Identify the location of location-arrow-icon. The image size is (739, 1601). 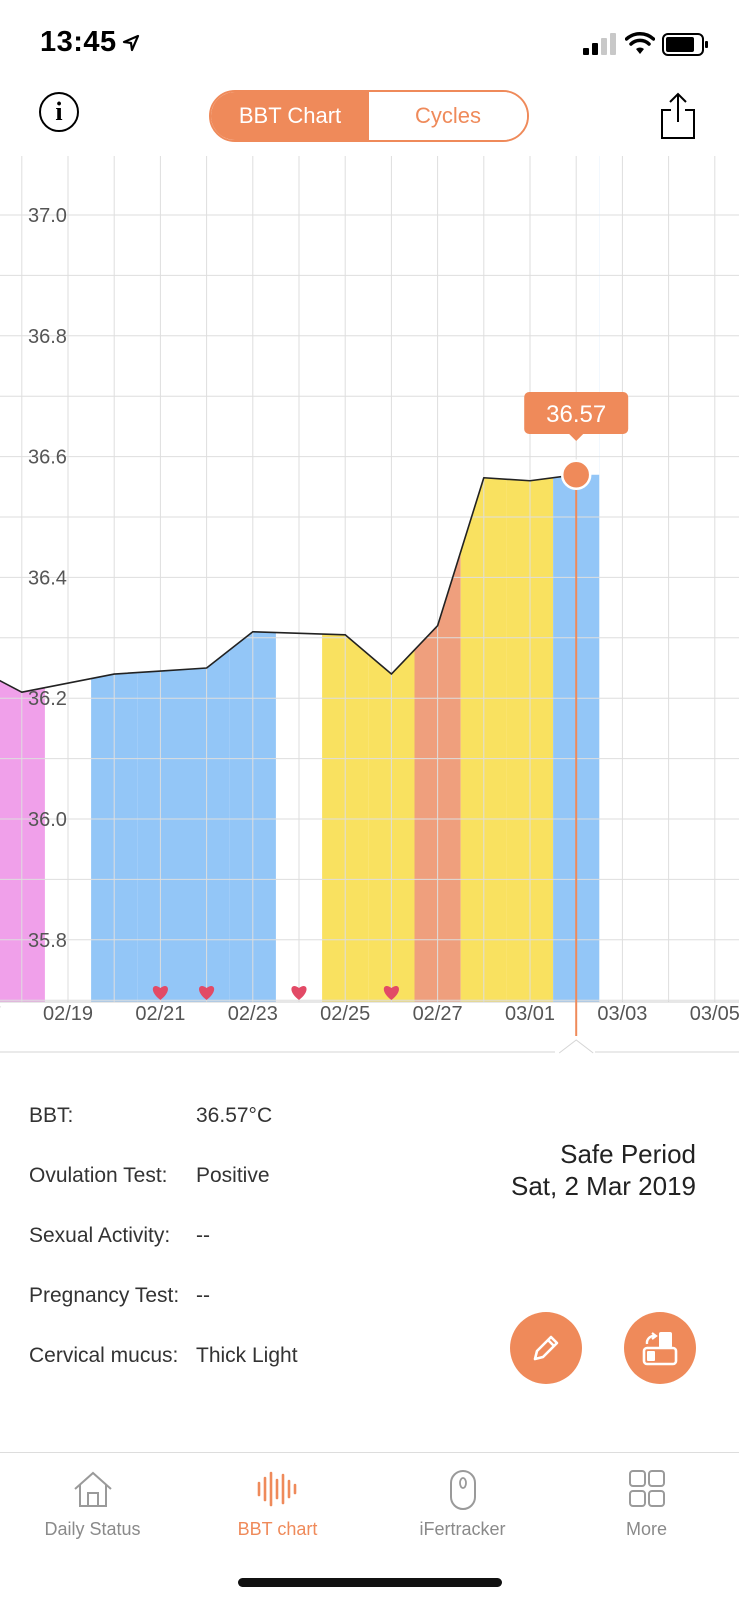
(131, 43).